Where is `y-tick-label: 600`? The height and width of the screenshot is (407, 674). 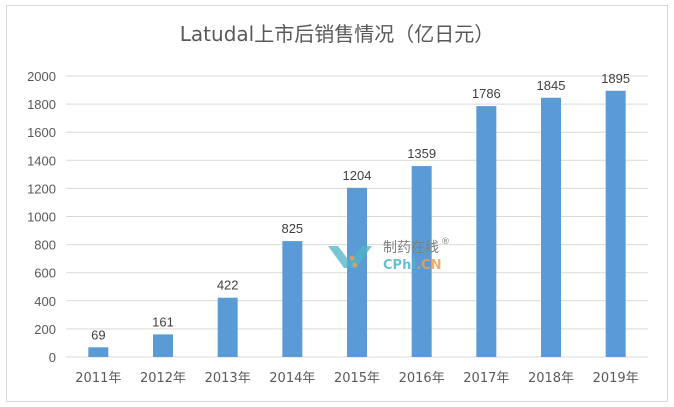
y-tick-label: 600 is located at coordinates (45, 273).